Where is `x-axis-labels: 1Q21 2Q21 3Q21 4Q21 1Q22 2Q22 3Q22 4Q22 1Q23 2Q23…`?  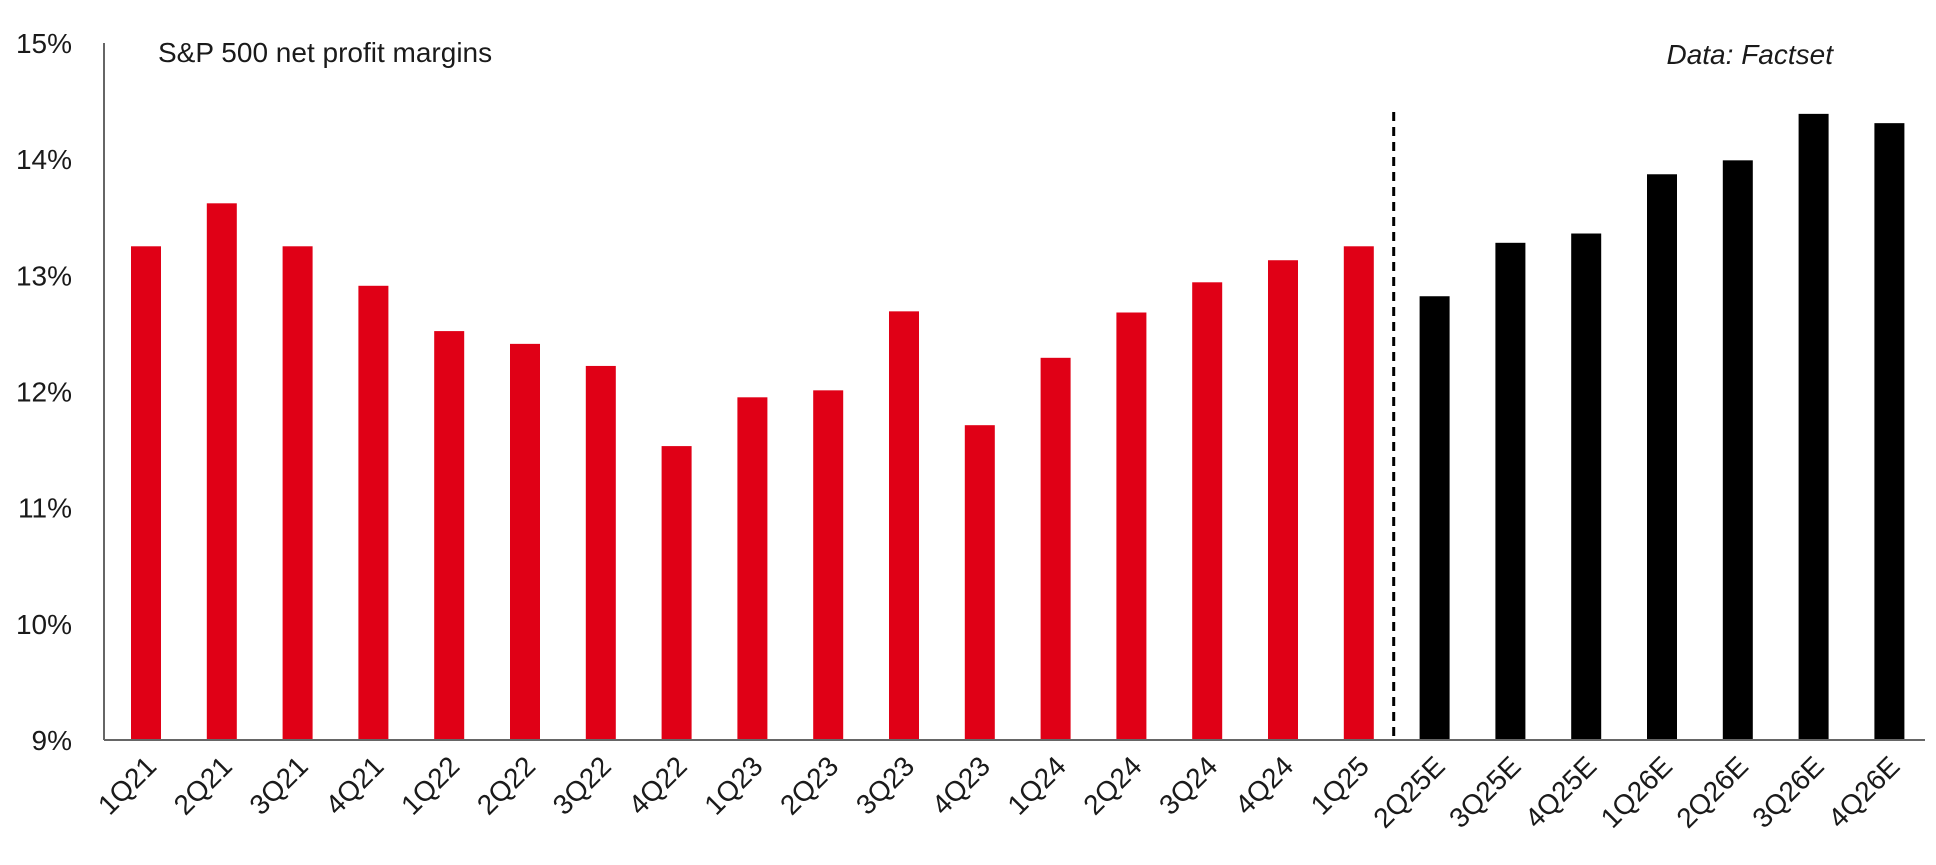
x-axis-labels: 1Q21 2Q21 3Q21 4Q21 1Q22 2Q22 3Q22 4Q22 1Q23 2Q23… is located at coordinates (999, 792).